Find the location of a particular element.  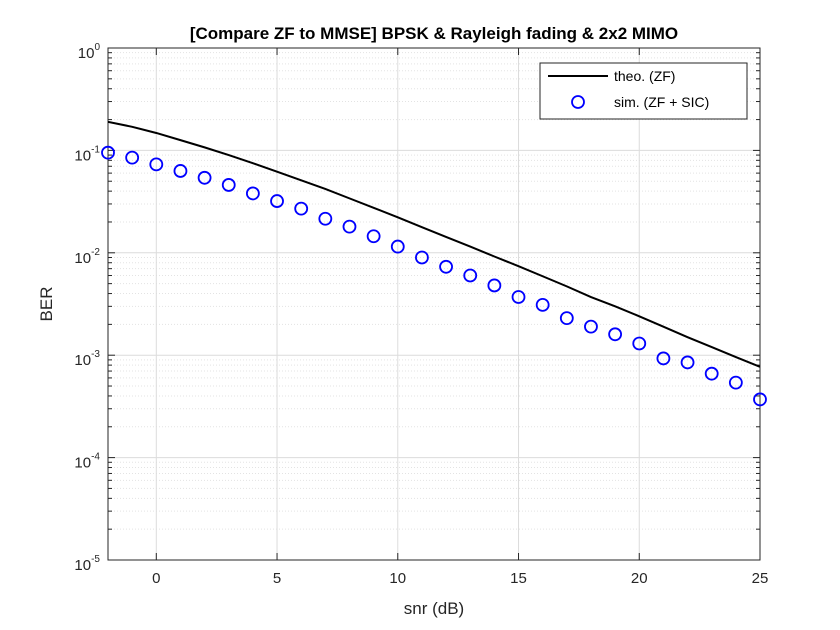

y-tick-labels: 10⁰ 10⁻¹ 10⁻² 10⁻³ 10⁻⁴ 10⁻⁵ is located at coordinates (87, 308).